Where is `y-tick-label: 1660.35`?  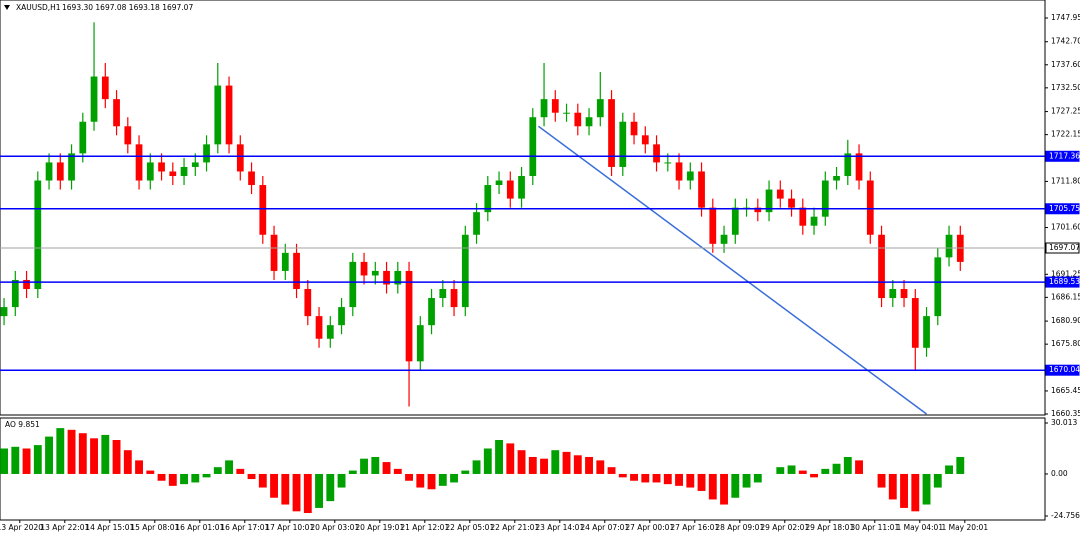
y-tick-label: 1660.35 is located at coordinates (1065, 413).